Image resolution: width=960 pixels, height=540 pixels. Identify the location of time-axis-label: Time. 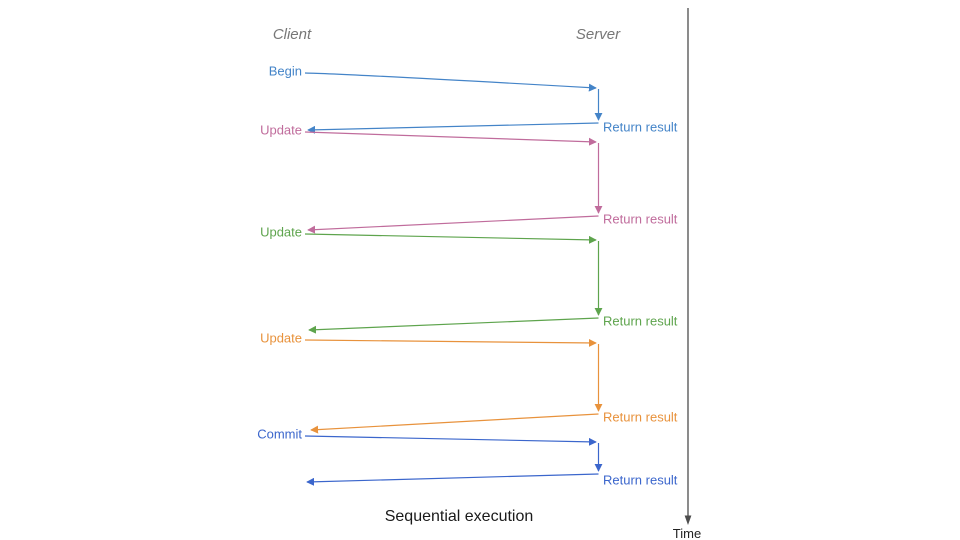
(687, 533).